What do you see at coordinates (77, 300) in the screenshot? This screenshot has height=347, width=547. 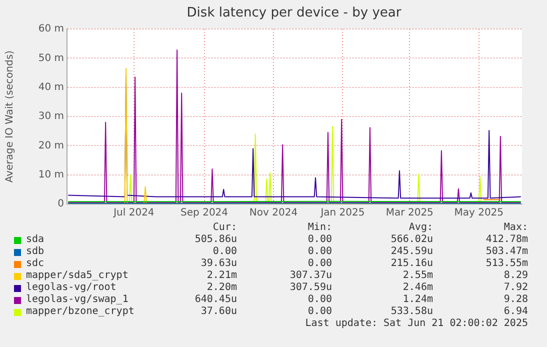 I see `legend-label: legolas-vg/swap_1` at bounding box center [77, 300].